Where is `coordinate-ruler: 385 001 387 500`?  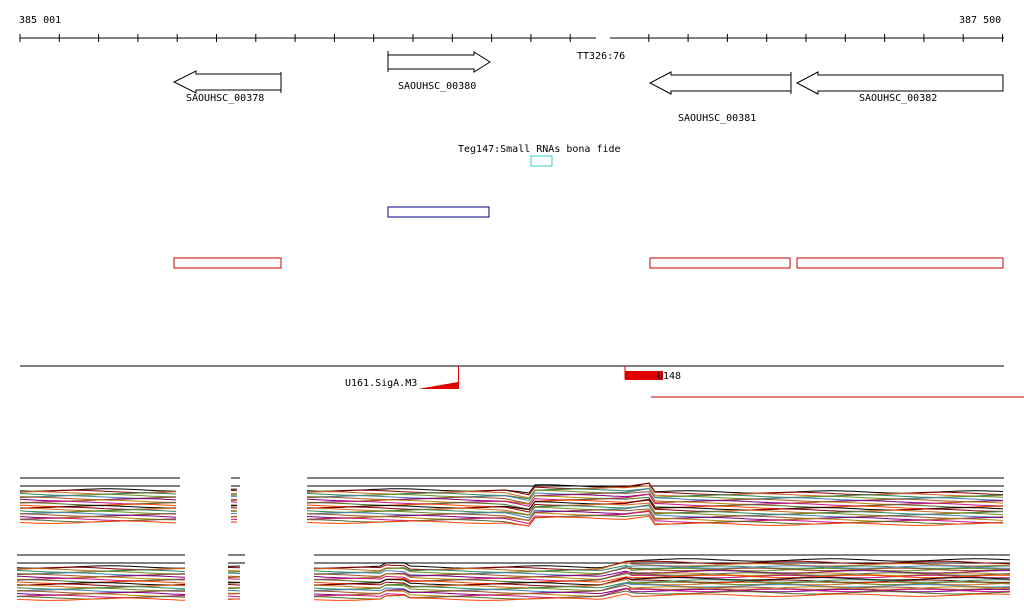 coordinate-ruler: 385 001 387 500 is located at coordinates (511, 28).